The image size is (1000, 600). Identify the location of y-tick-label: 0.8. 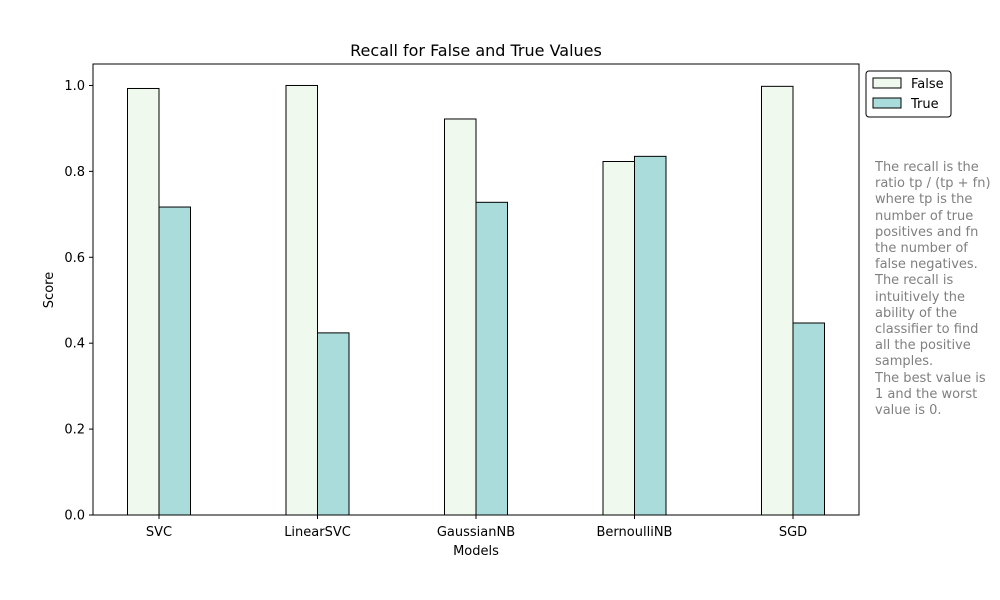
(74, 172).